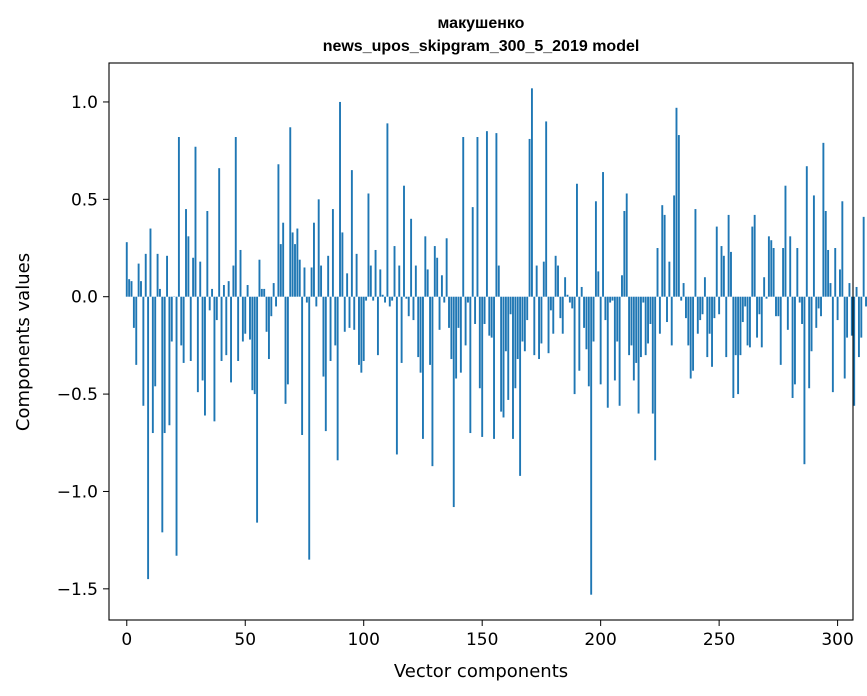 The width and height of the screenshot is (867, 696). I want to click on chart-title-line1: макушенко, so click(481, 23).